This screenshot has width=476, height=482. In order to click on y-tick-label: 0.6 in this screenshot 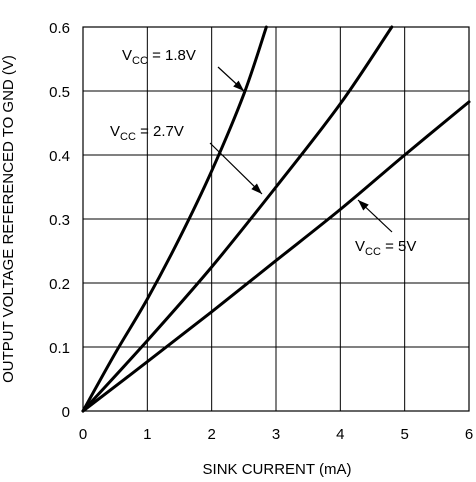, I will do `click(59, 28)`.